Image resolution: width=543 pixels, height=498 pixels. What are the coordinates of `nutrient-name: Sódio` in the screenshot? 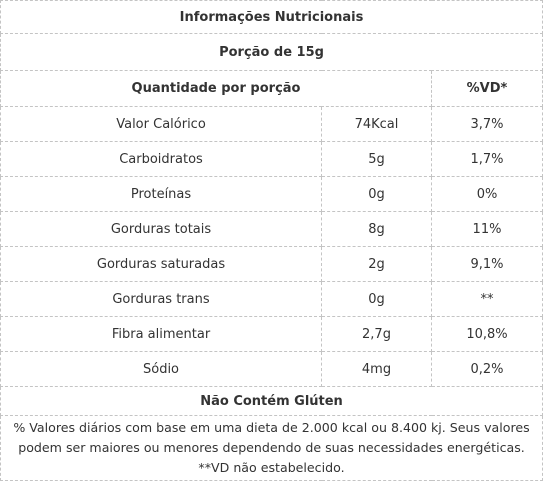 It's located at (161, 369).